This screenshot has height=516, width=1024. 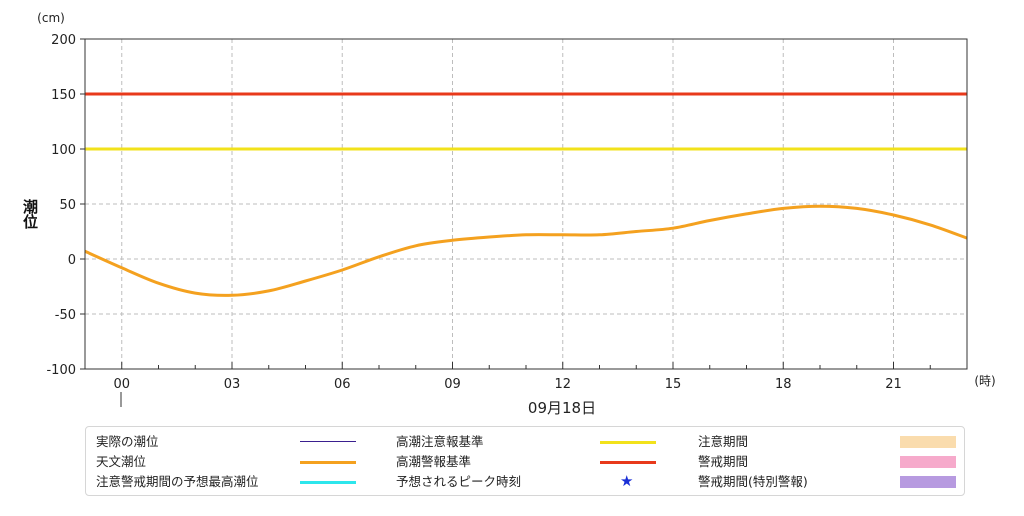 What do you see at coordinates (459, 481) in the screenshot?
I see `legend-label: 予想されるピーク時刻` at bounding box center [459, 481].